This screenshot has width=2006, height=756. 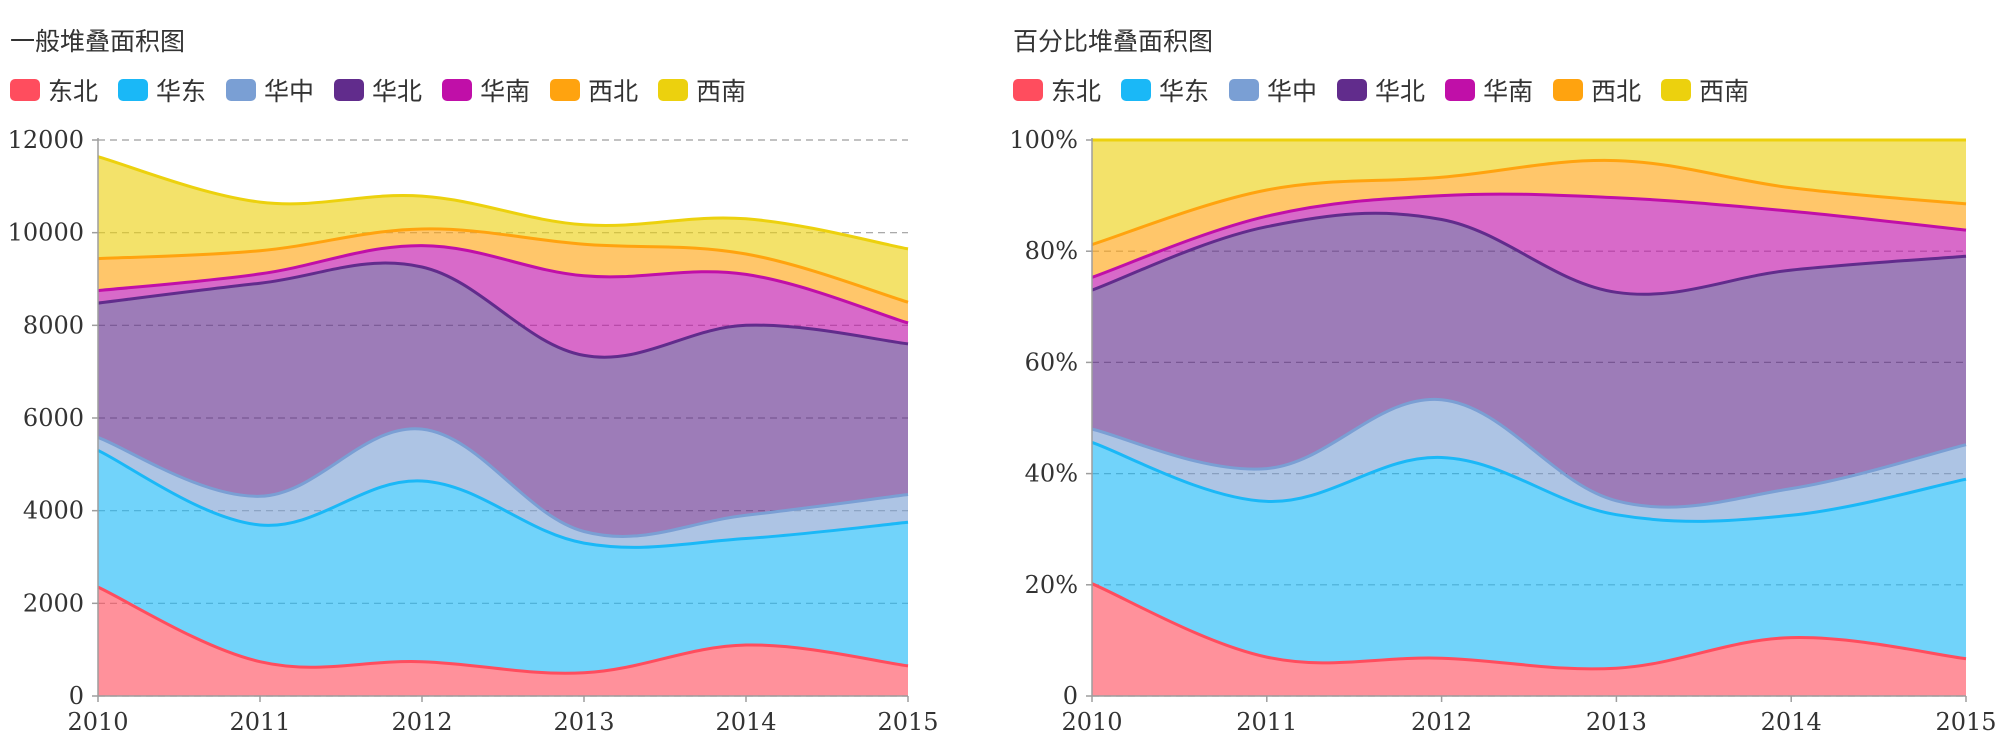 What do you see at coordinates (46, 140) in the screenshot?
I see `y-tick-label: 12000` at bounding box center [46, 140].